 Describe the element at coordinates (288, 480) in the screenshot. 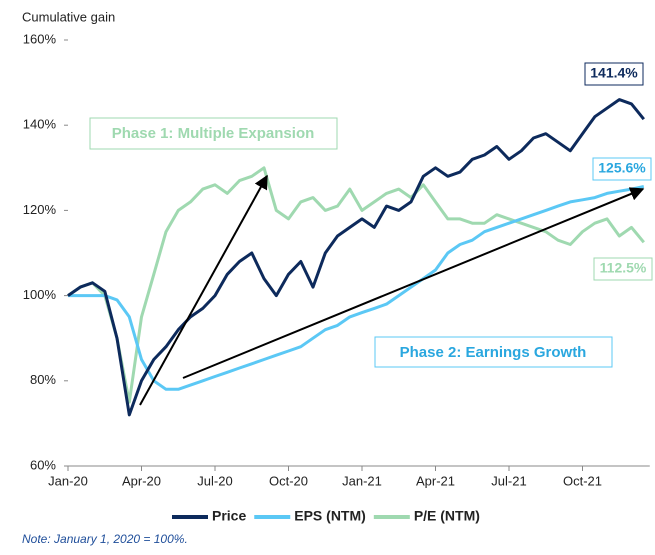

I see `x-tick-label: Oct-20` at that location.